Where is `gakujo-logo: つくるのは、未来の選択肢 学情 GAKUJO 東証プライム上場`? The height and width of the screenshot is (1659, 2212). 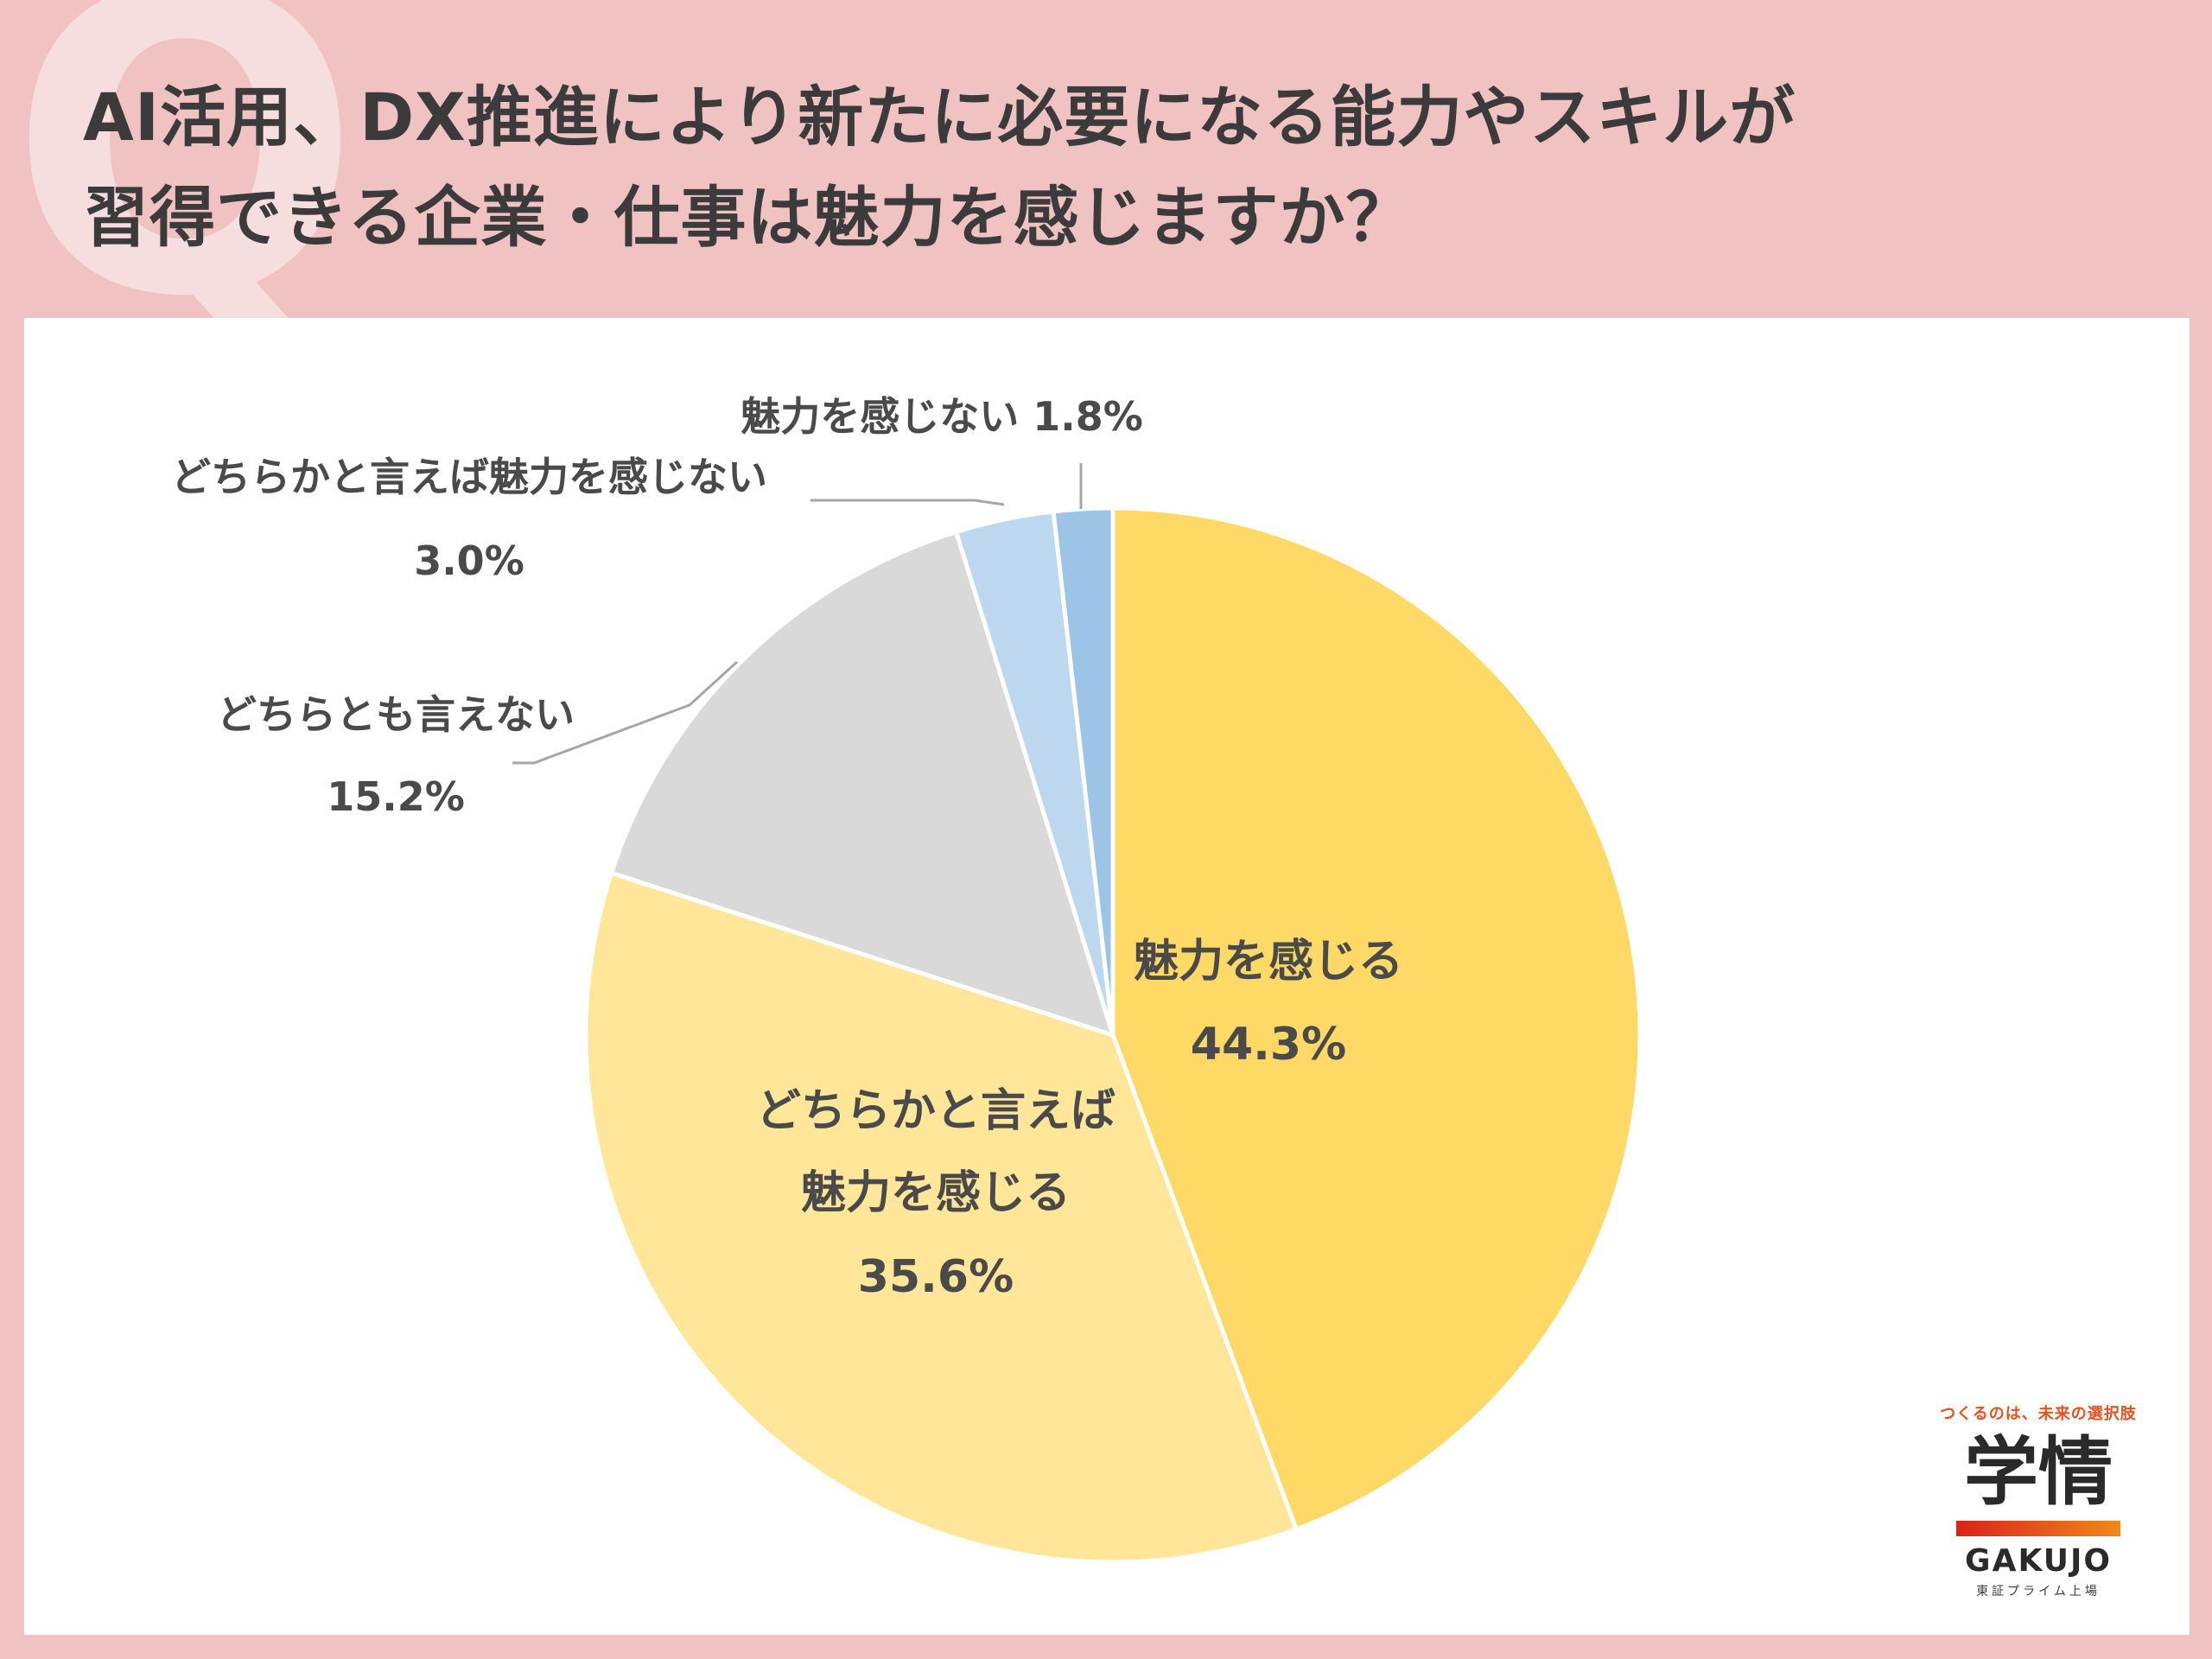 gakujo-logo: つくるのは、未来の選択肢 学情 GAKUJO 東証プライム上場 is located at coordinates (2038, 1503).